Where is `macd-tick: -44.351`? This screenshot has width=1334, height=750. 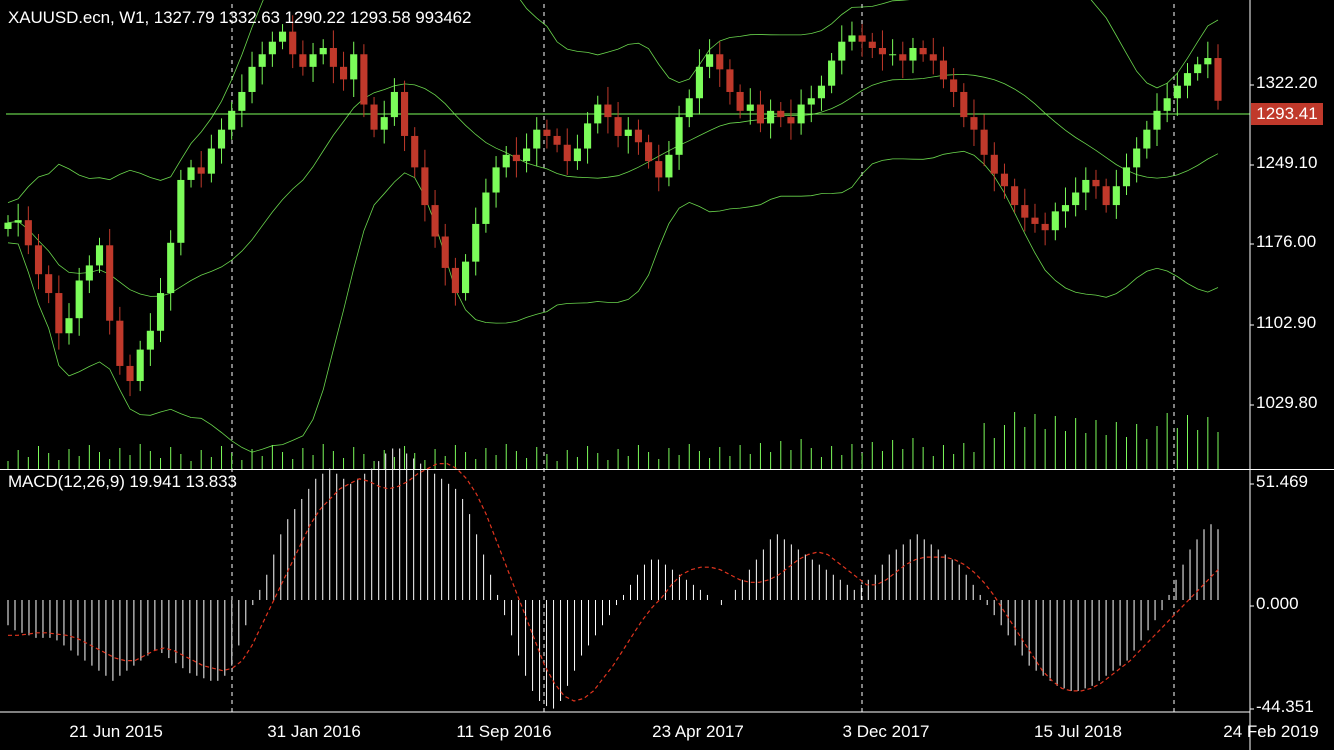
macd-tick: -44.351 is located at coordinates (1285, 706).